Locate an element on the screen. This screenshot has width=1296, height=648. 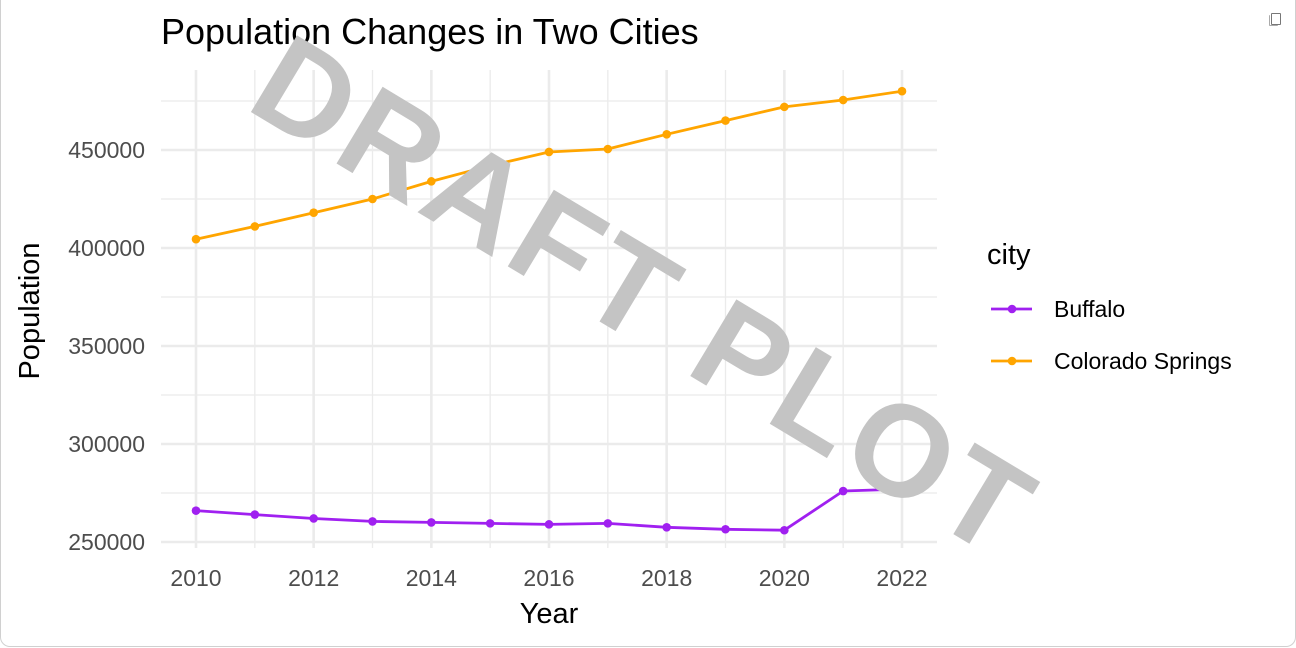
legend-item: Colorado Springs is located at coordinates (1111, 361).